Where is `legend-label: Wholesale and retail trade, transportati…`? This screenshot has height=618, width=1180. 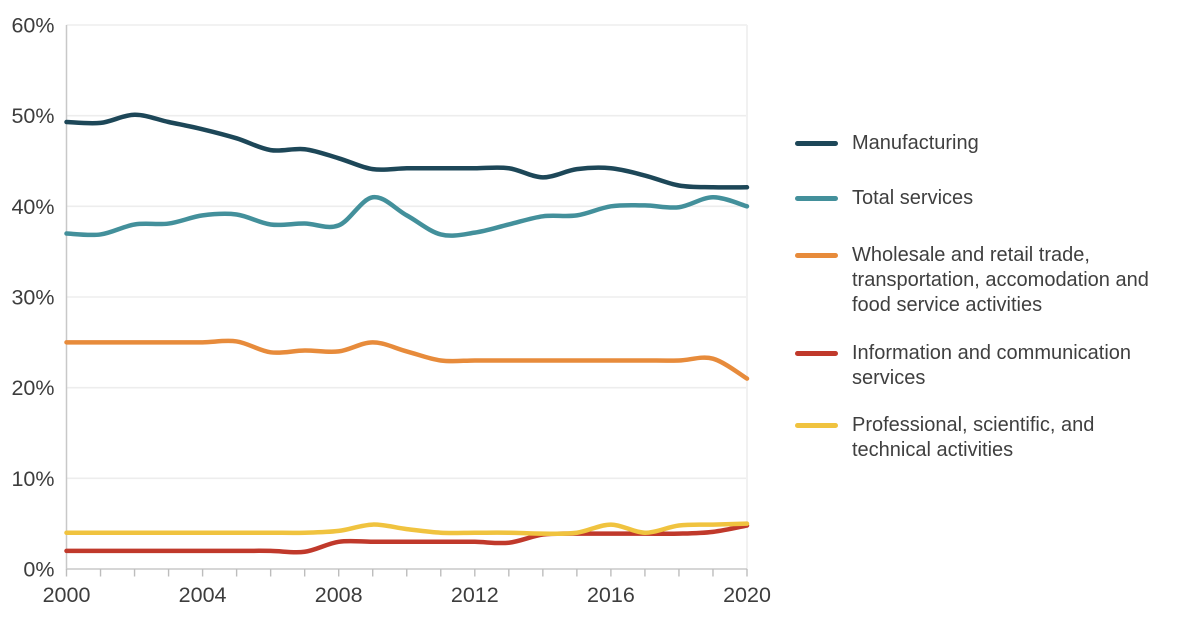
legend-label: Wholesale and retail trade, transportati… is located at coordinates (1000, 280).